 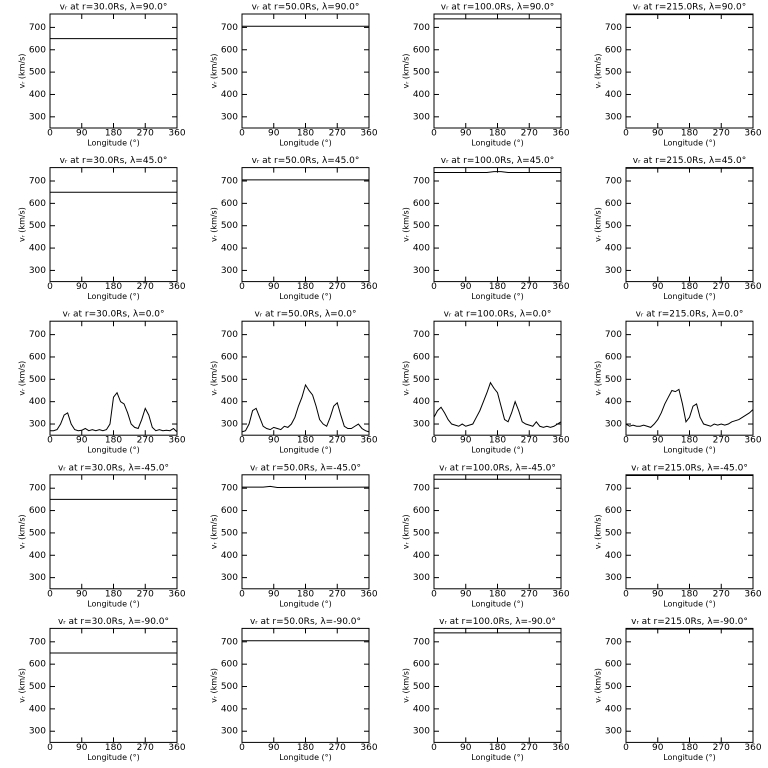 I want to click on panel-title: vᵣ at r=50.0Rs, λ=0.0°, so click(x=305, y=315).